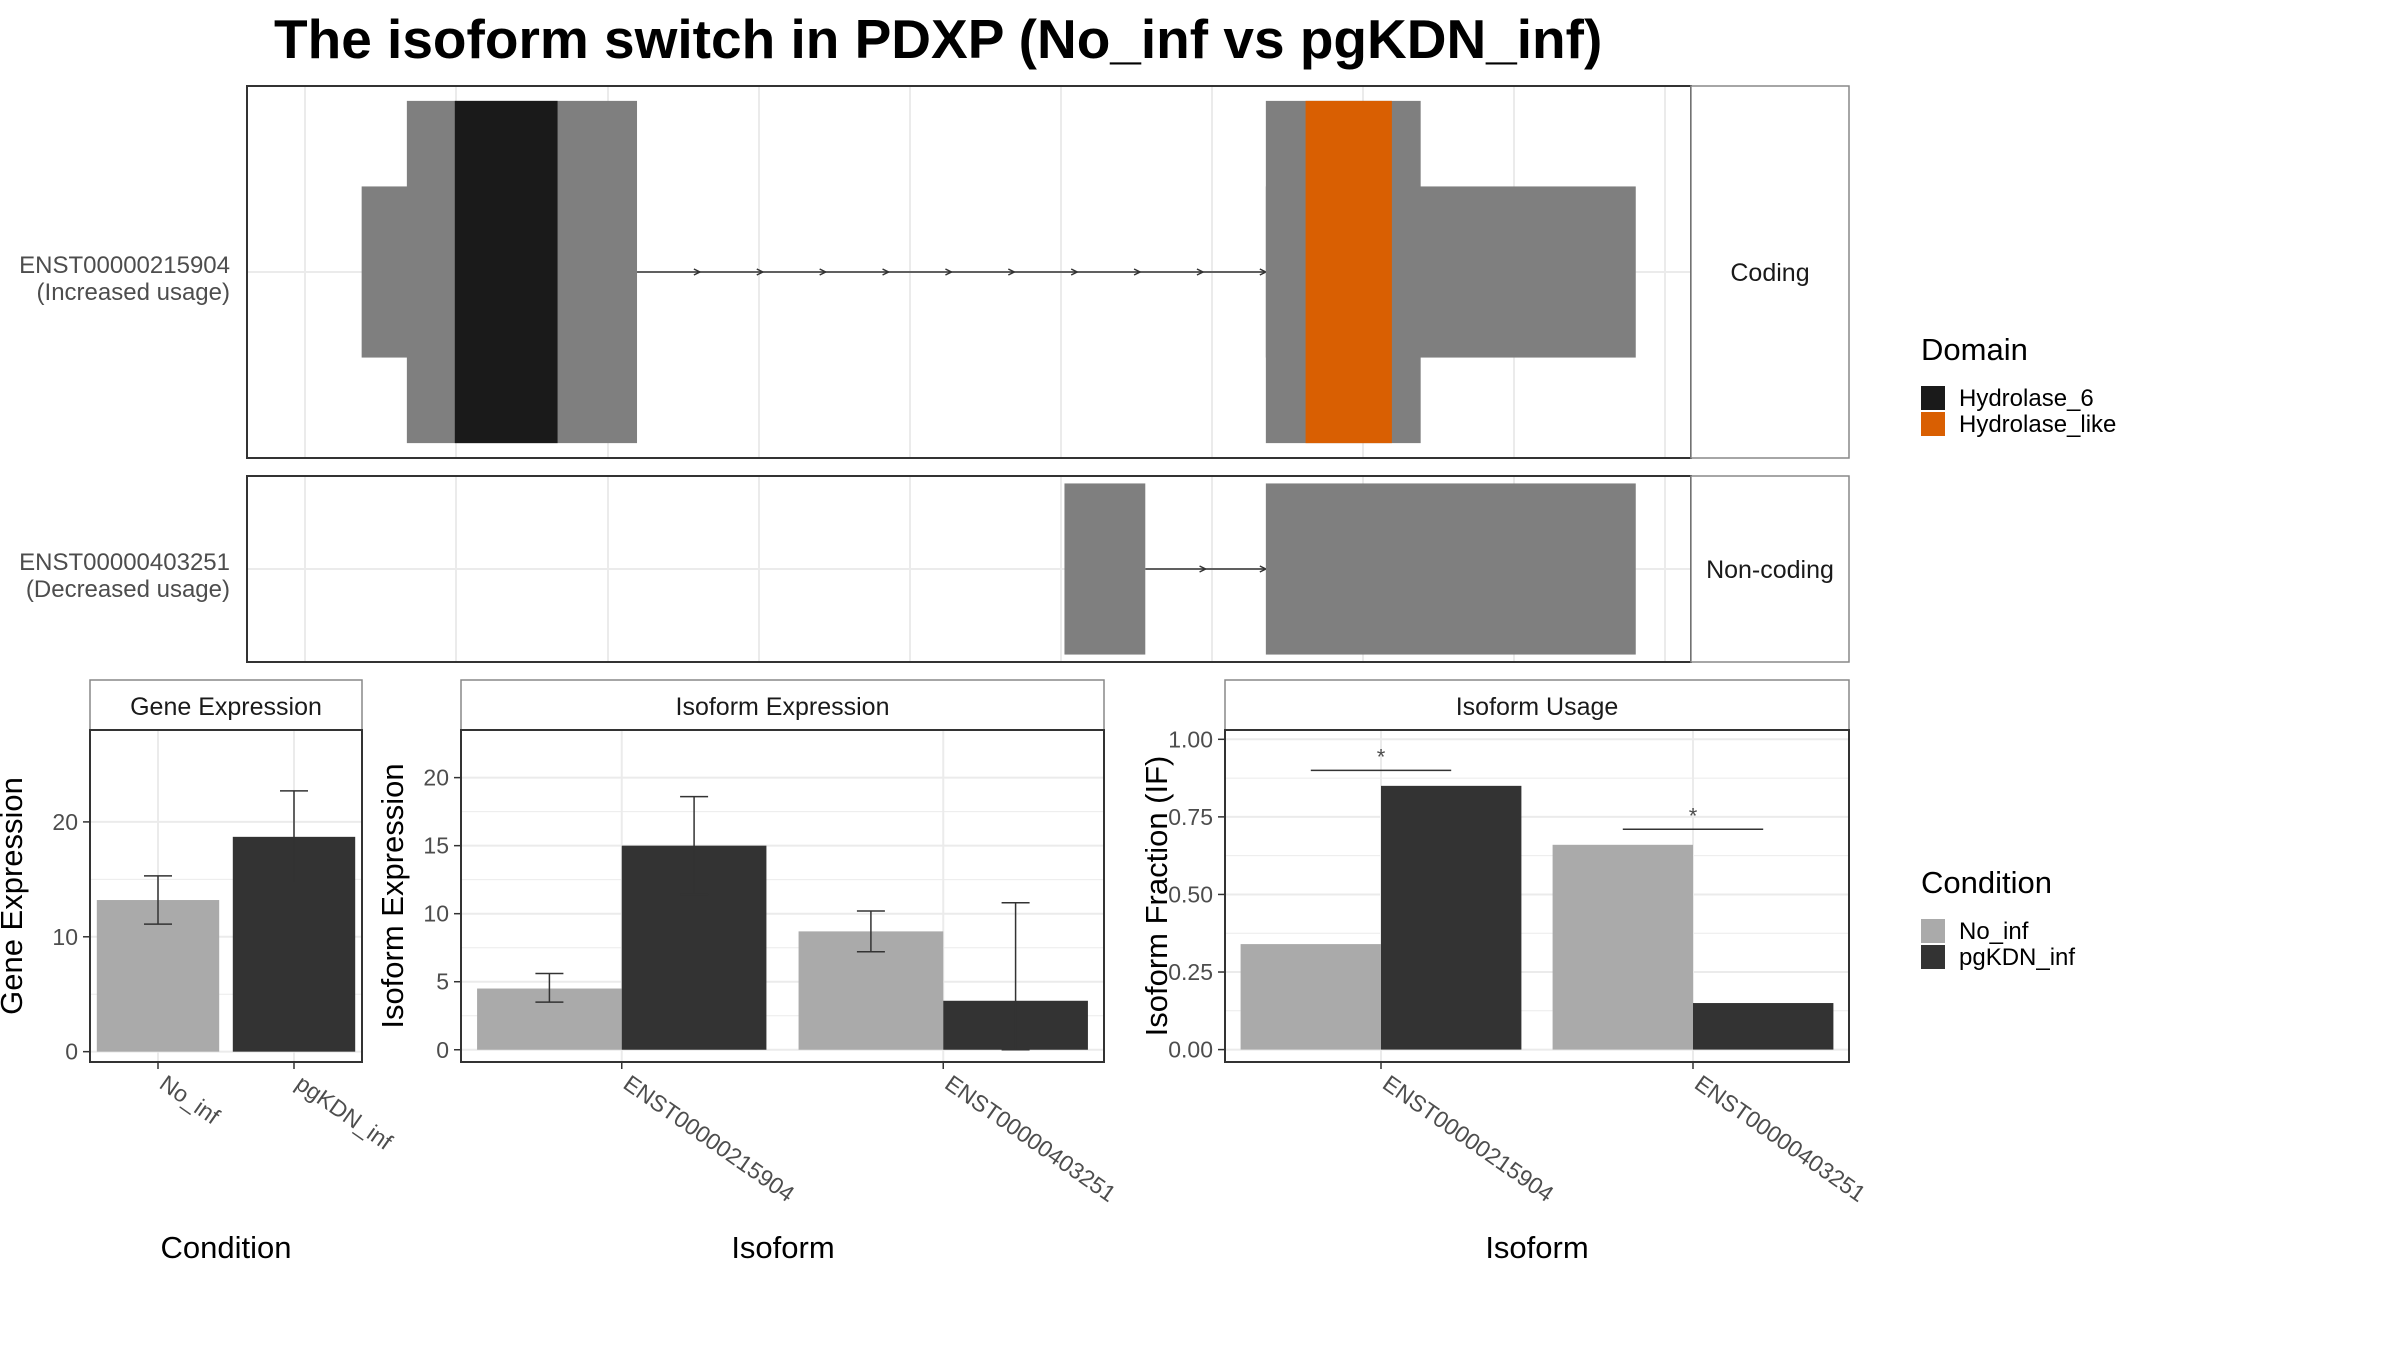  I want to click on legend-label: pgKDN_inf, so click(2017, 957).